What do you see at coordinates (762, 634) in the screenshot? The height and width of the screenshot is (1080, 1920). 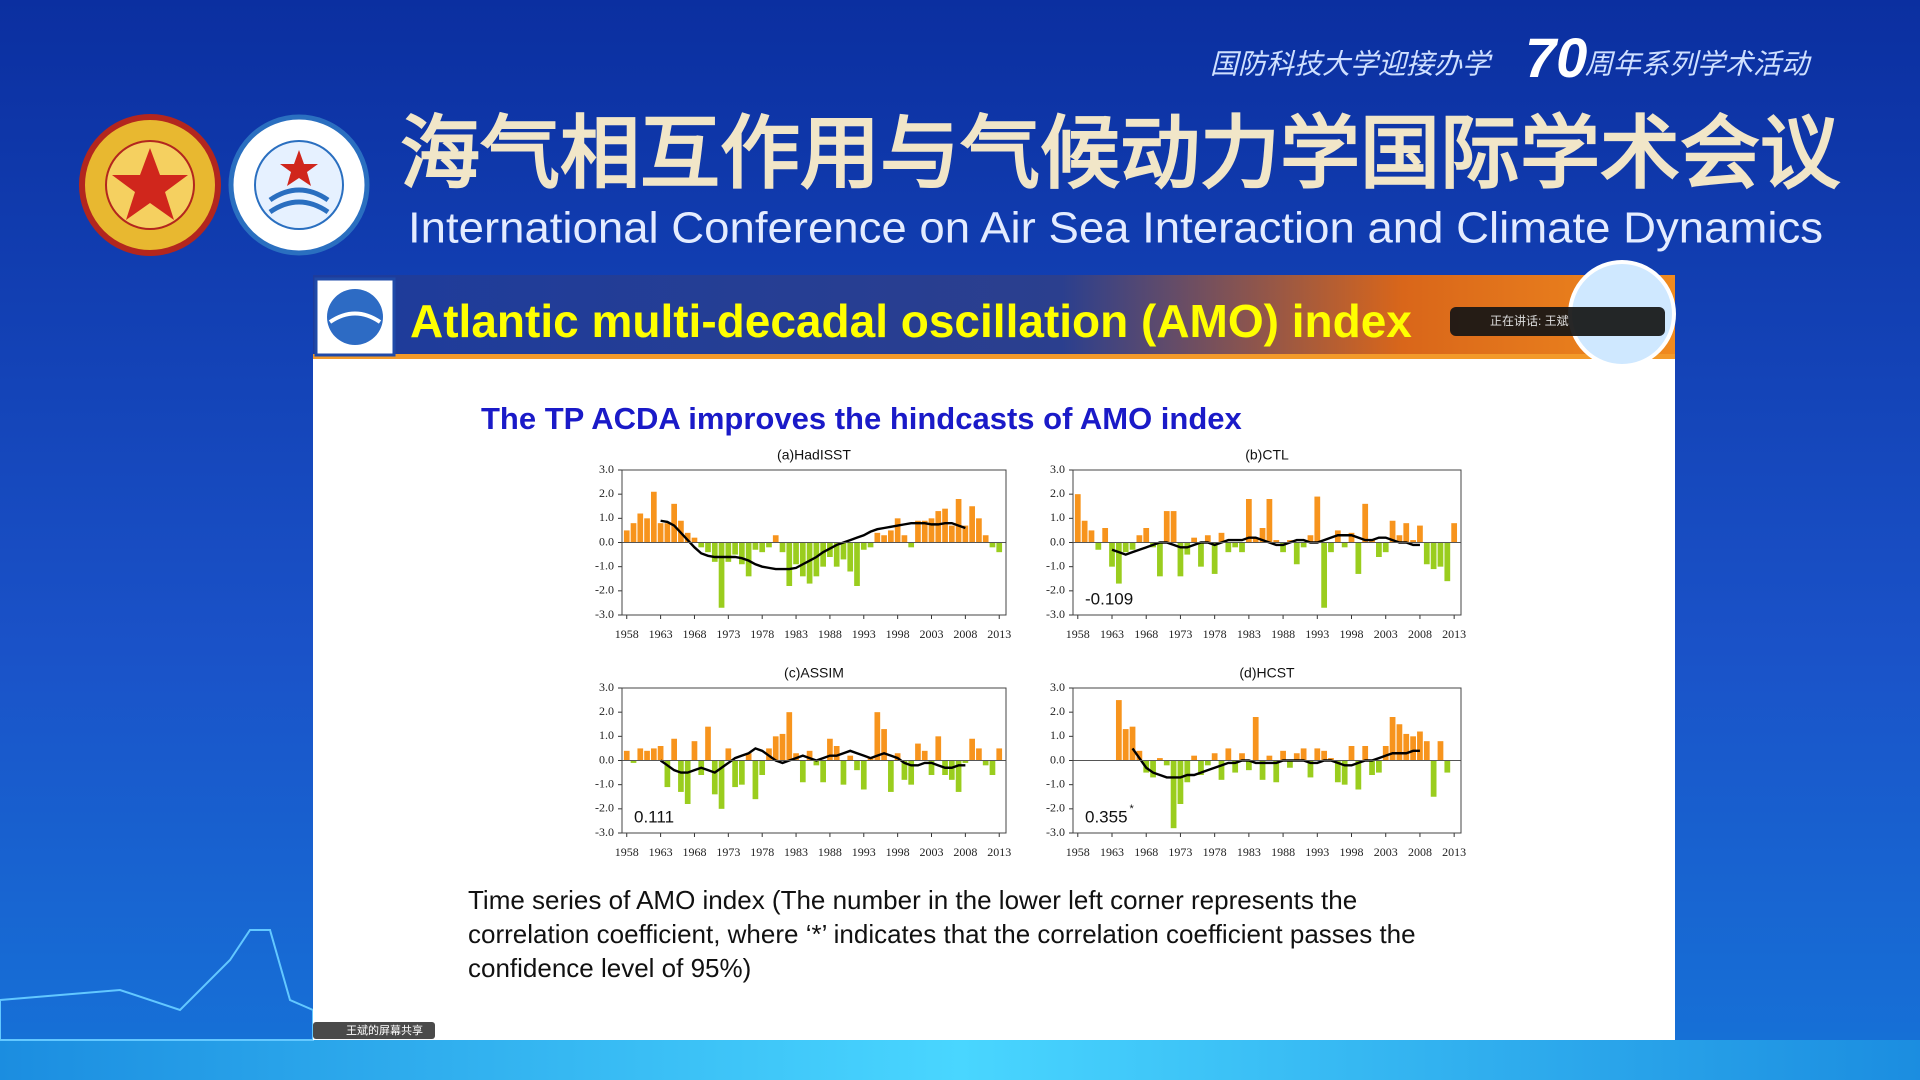 I see `x-tick-label: 1978` at bounding box center [762, 634].